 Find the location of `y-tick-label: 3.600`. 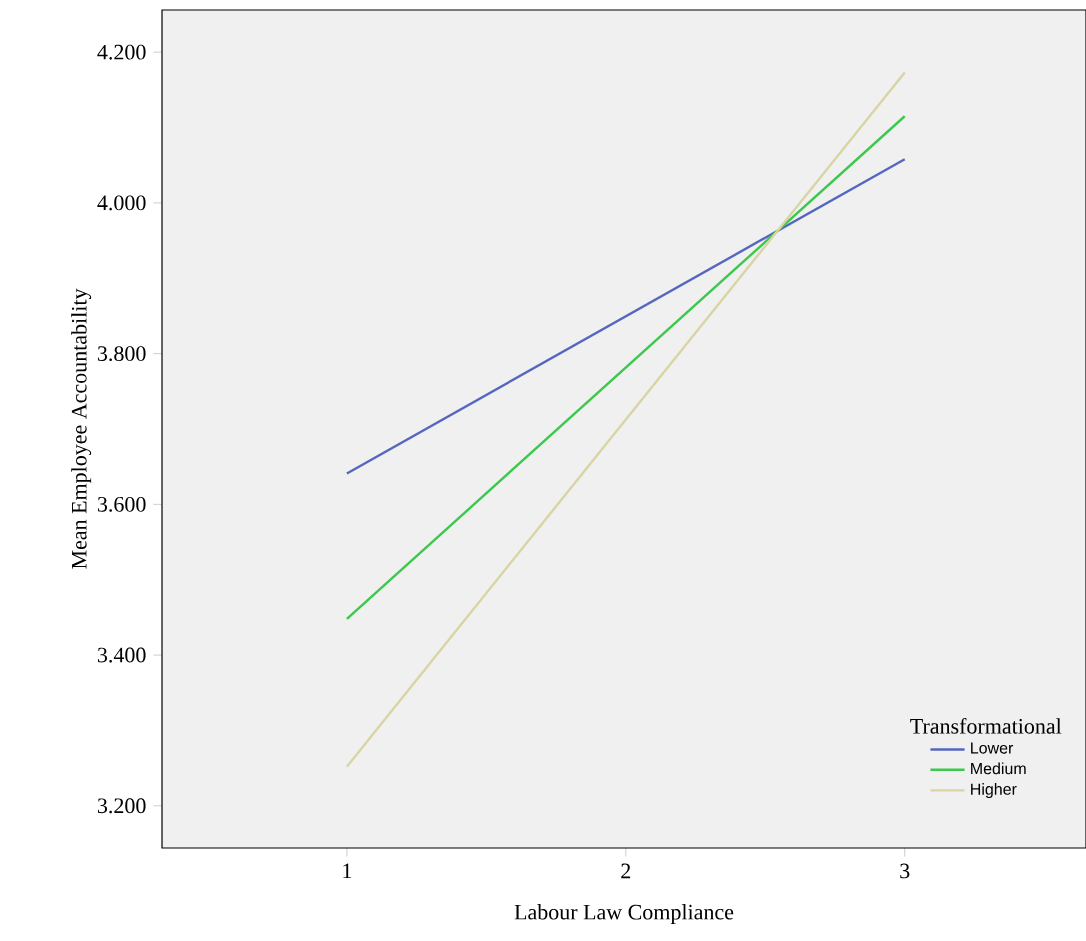

y-tick-label: 3.600 is located at coordinates (121, 504).